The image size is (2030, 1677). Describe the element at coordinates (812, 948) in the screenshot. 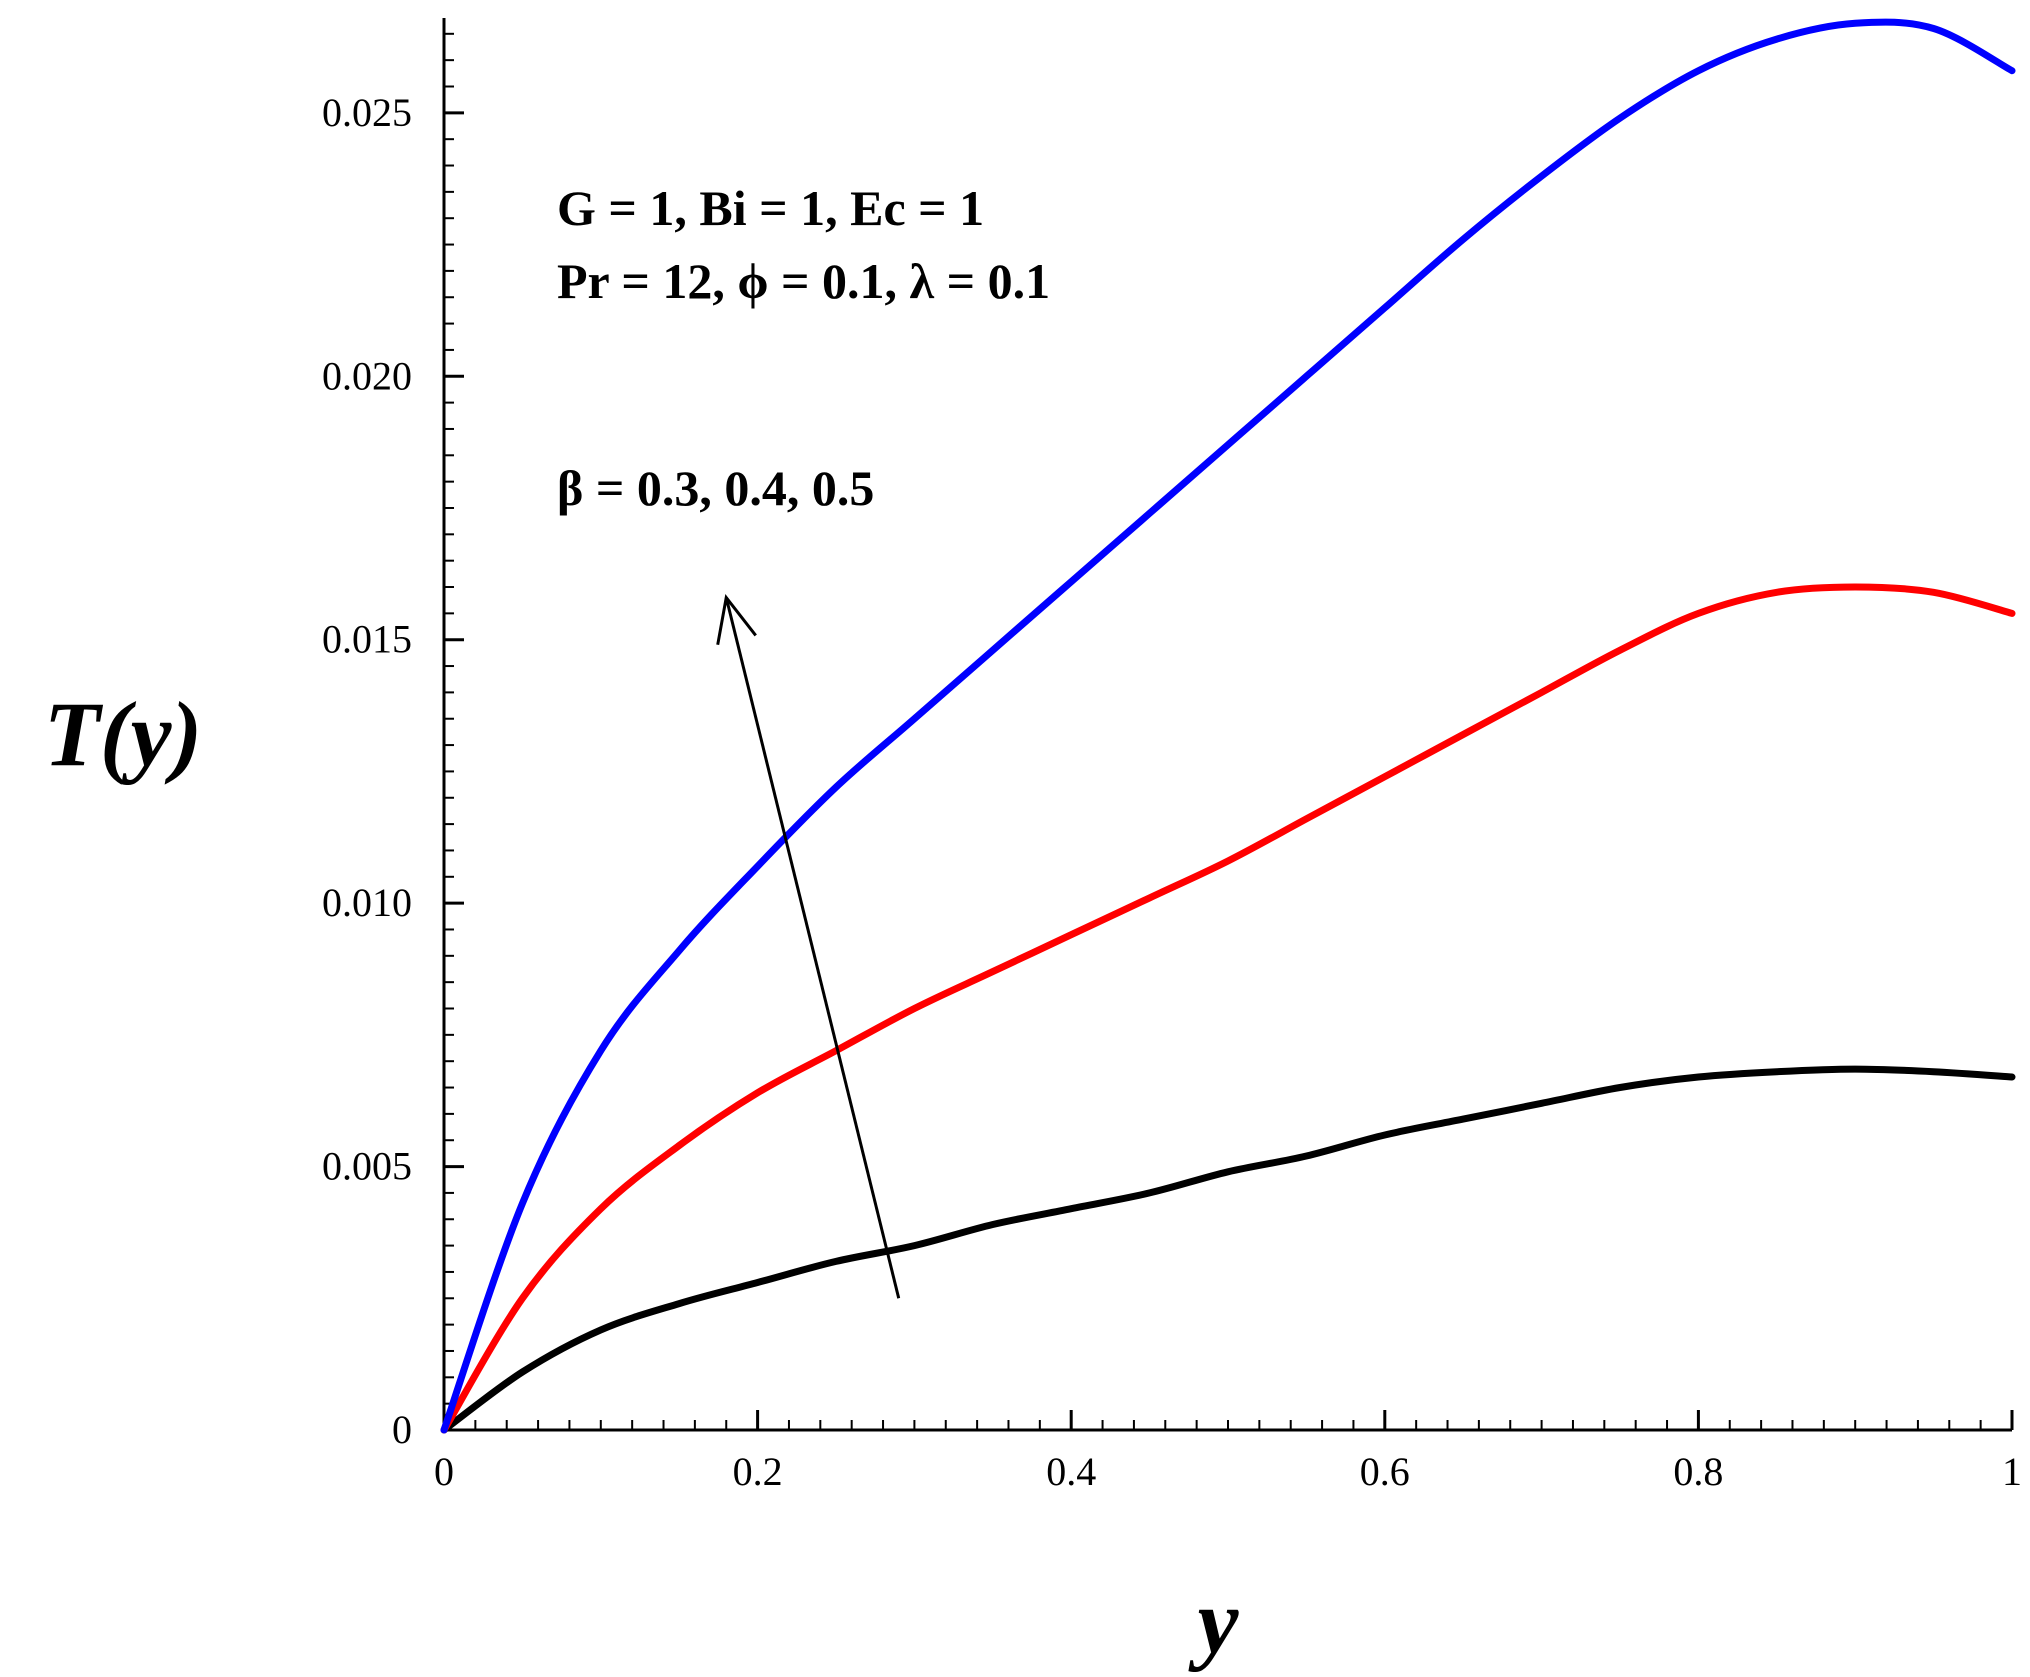

I see `arrow-shaft` at that location.